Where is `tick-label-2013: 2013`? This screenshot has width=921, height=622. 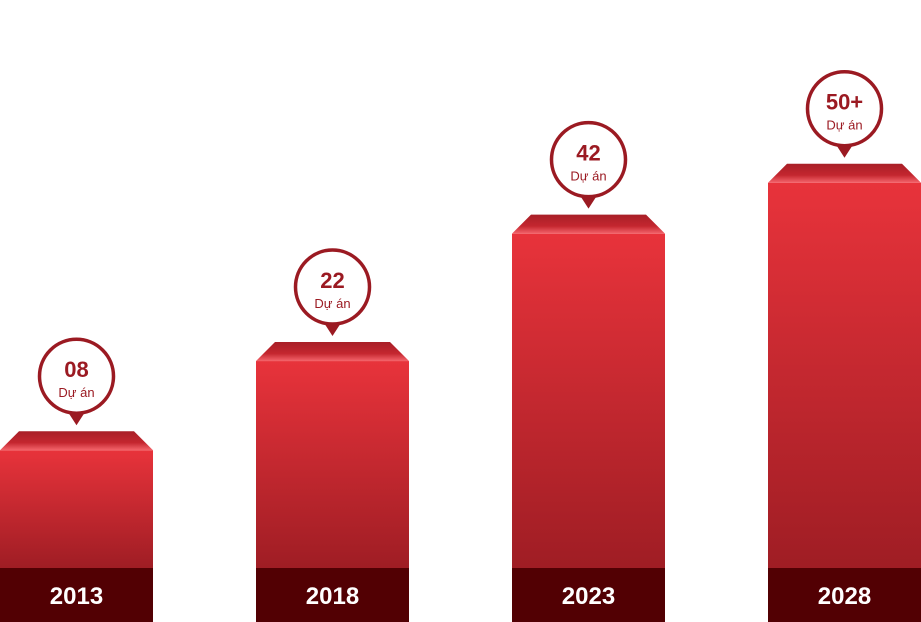
tick-label-2013: 2013 is located at coordinates (76, 596).